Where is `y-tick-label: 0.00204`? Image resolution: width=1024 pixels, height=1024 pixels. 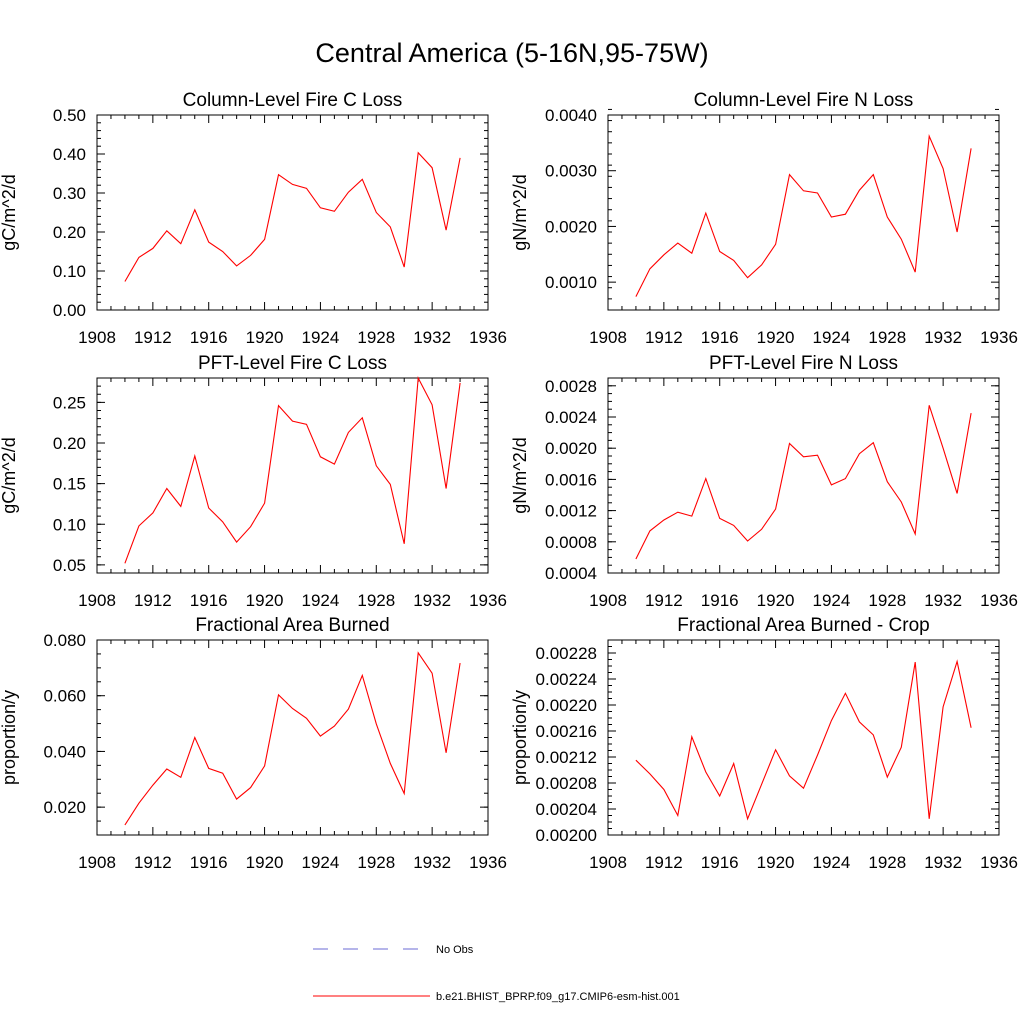 y-tick-label: 0.00204 is located at coordinates (566, 809).